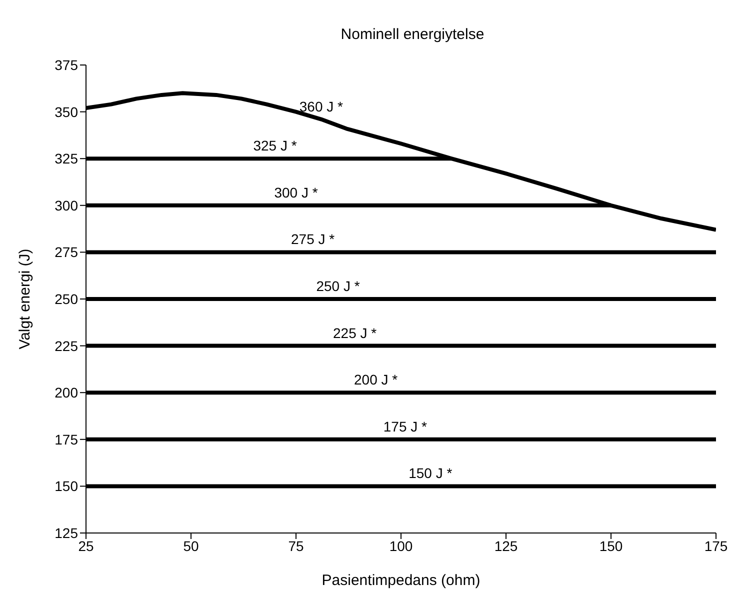  I want to click on annotation: 360 J *, so click(321, 106).